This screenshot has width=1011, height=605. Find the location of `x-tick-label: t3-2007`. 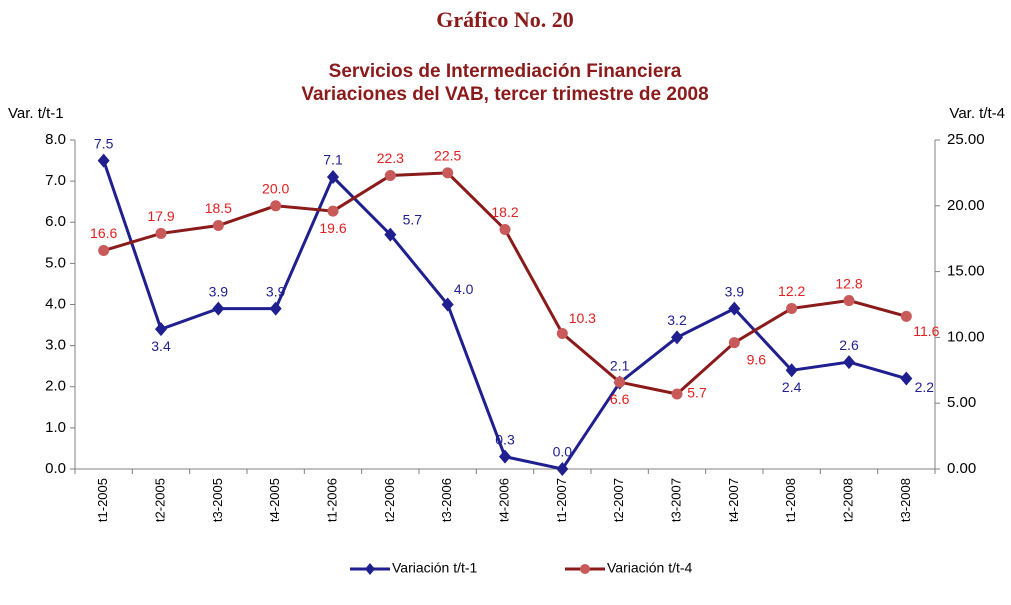

x-tick-label: t3-2007 is located at coordinates (675, 500).